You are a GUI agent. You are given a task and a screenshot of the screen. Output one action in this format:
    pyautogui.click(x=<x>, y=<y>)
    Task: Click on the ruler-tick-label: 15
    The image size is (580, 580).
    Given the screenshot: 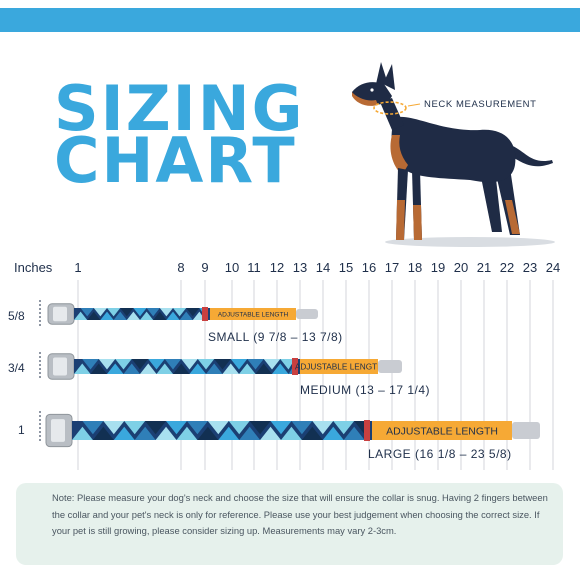 What is the action you would take?
    pyautogui.click(x=346, y=267)
    